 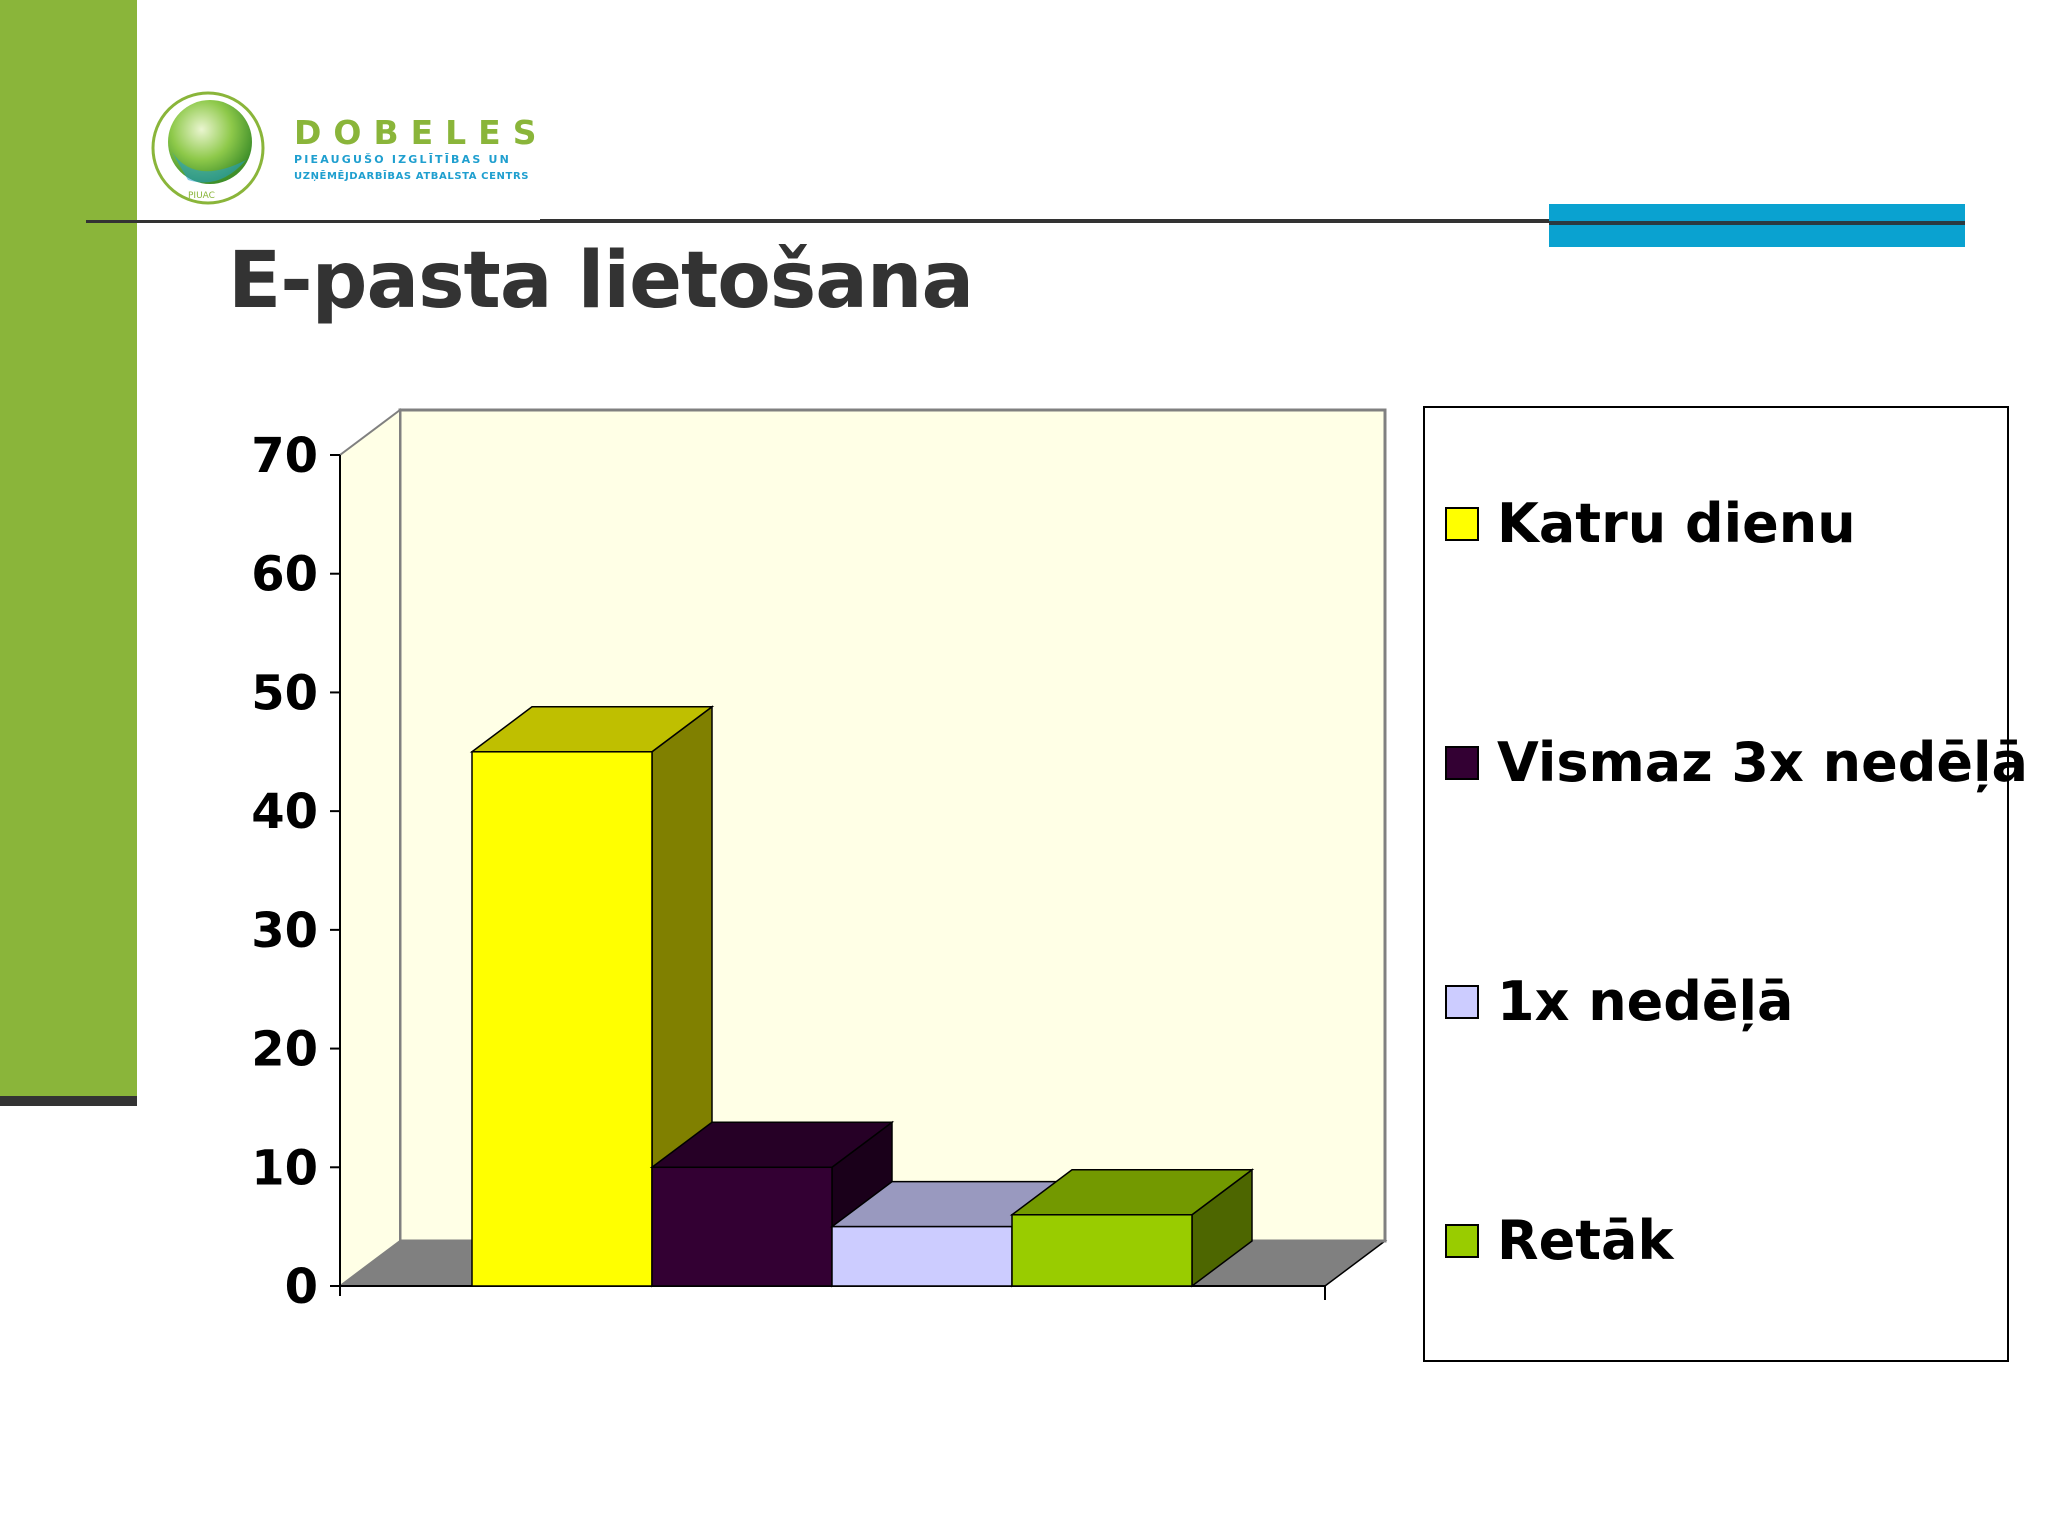 What do you see at coordinates (601, 281) in the screenshot?
I see `page-title: E-pasta lietošana` at bounding box center [601, 281].